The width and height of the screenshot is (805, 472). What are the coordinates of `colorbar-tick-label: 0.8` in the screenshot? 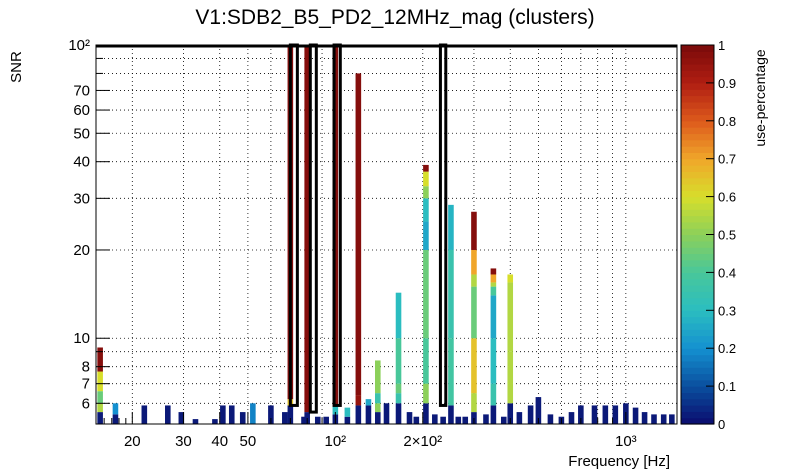 It's located at (727, 121).